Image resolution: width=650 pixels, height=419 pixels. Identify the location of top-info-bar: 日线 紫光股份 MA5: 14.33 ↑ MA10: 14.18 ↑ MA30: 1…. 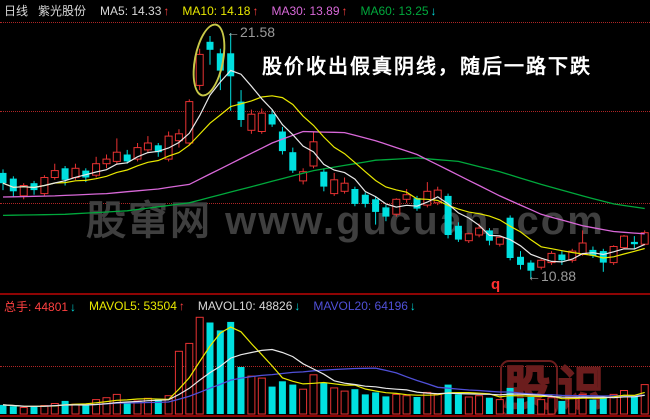
(325, 10).